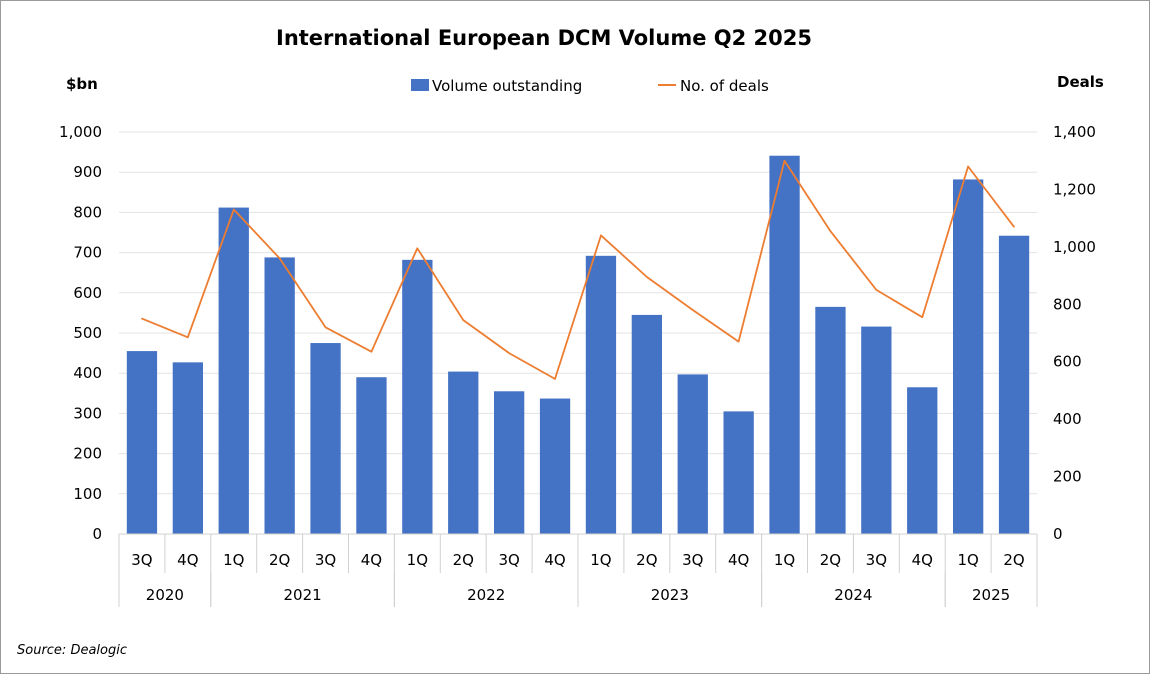 Image resolution: width=1150 pixels, height=675 pixels. Describe the element at coordinates (72, 650) in the screenshot. I see `source-note: Source: Dealogic` at that location.